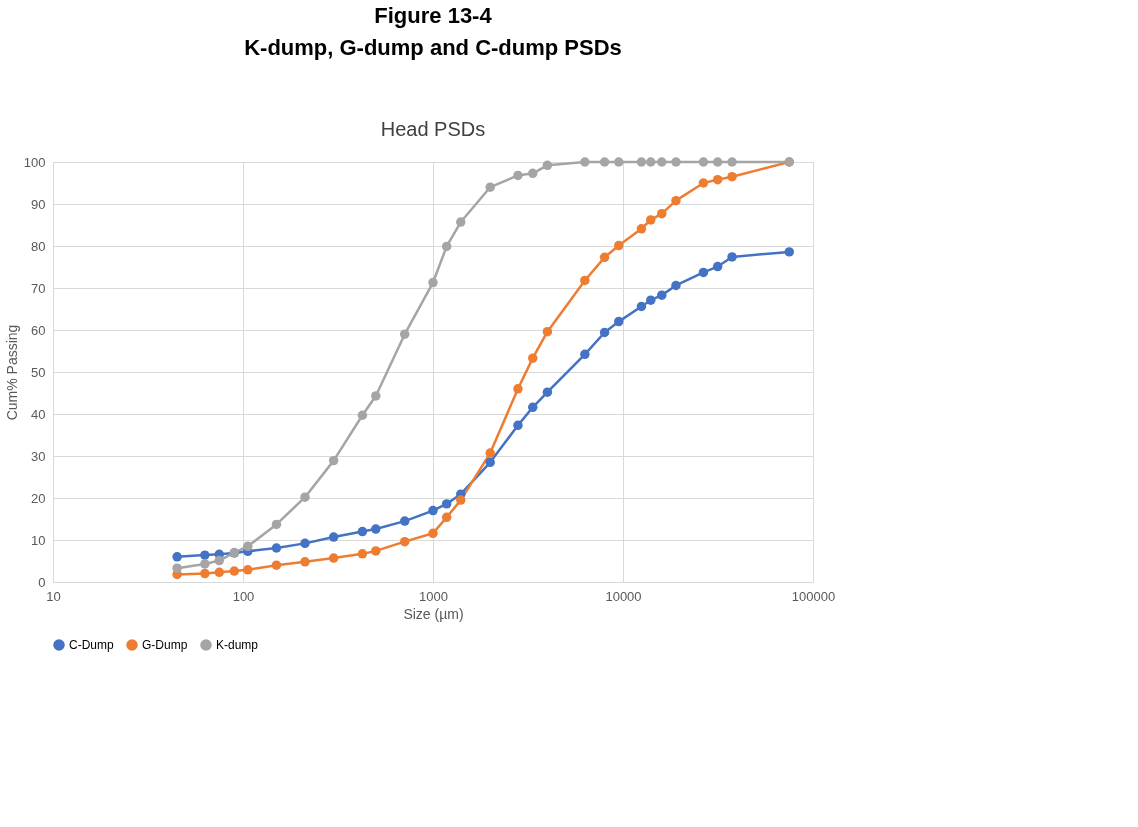 Image resolution: width=1138 pixels, height=827 pixels. I want to click on legend-label: C-Dump, so click(91, 645).